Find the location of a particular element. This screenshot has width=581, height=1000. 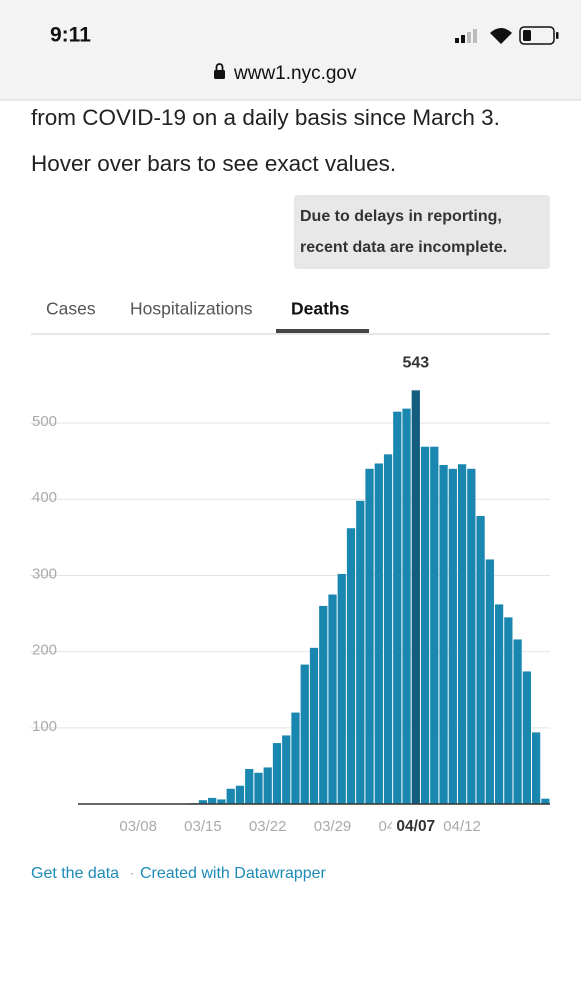

y-tick-label: 500 is located at coordinates (44, 421).